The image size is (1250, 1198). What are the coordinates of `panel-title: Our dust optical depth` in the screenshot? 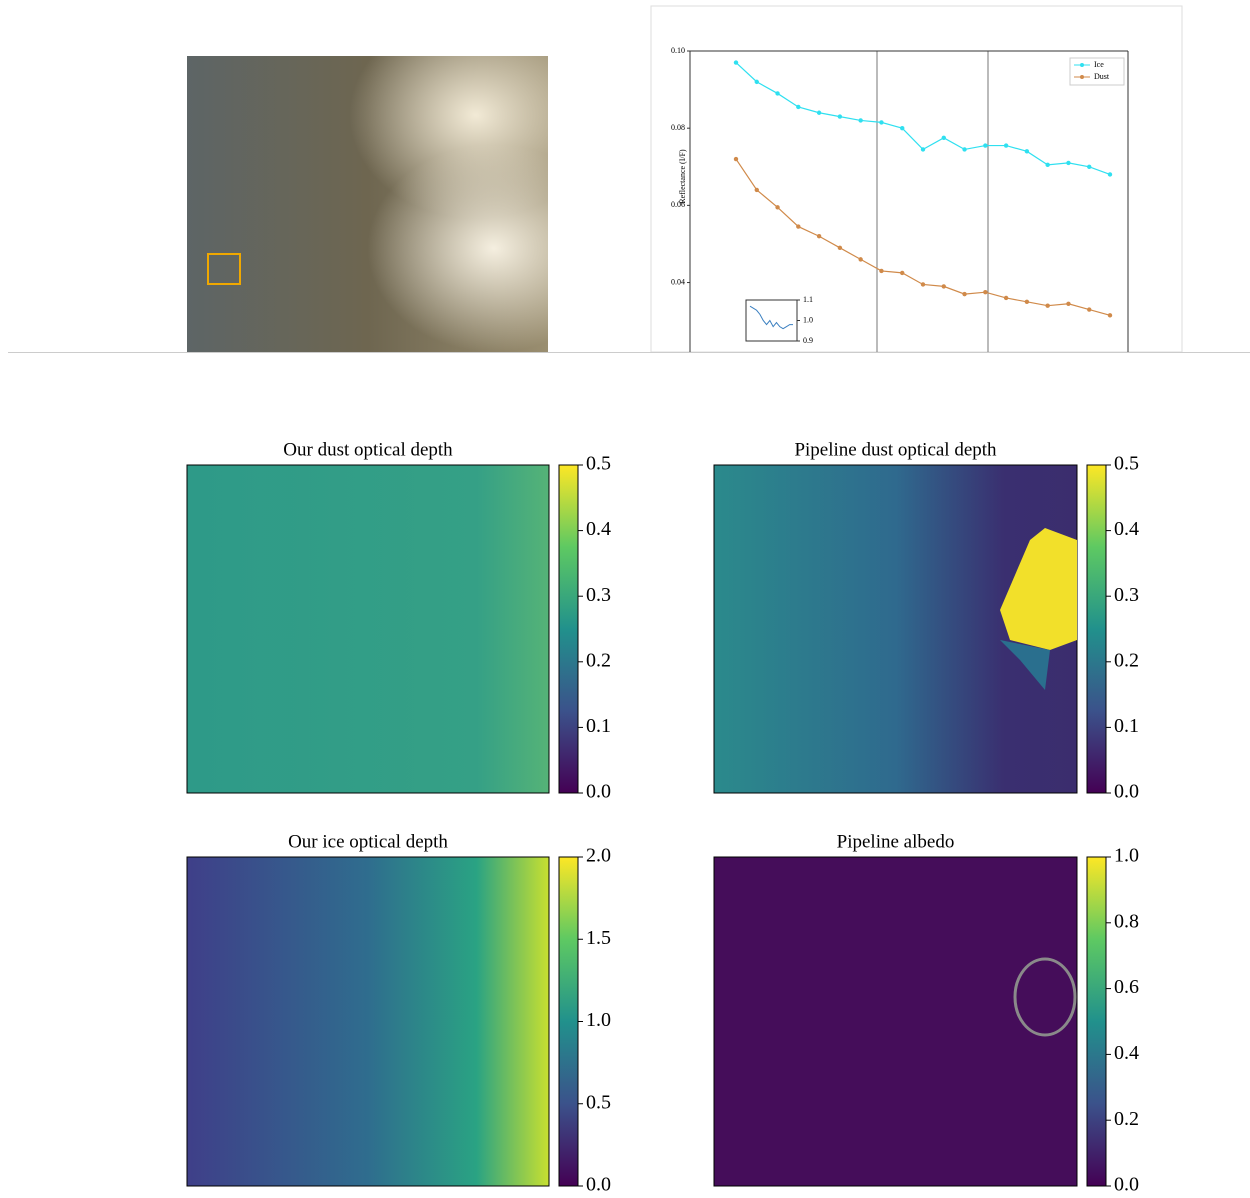 It's located at (368, 449).